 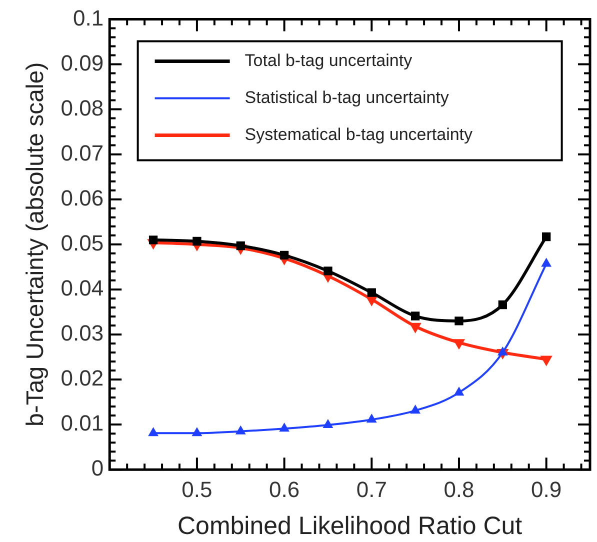 What do you see at coordinates (82, 153) in the screenshot?
I see `y-tick-label: 0.07` at bounding box center [82, 153].